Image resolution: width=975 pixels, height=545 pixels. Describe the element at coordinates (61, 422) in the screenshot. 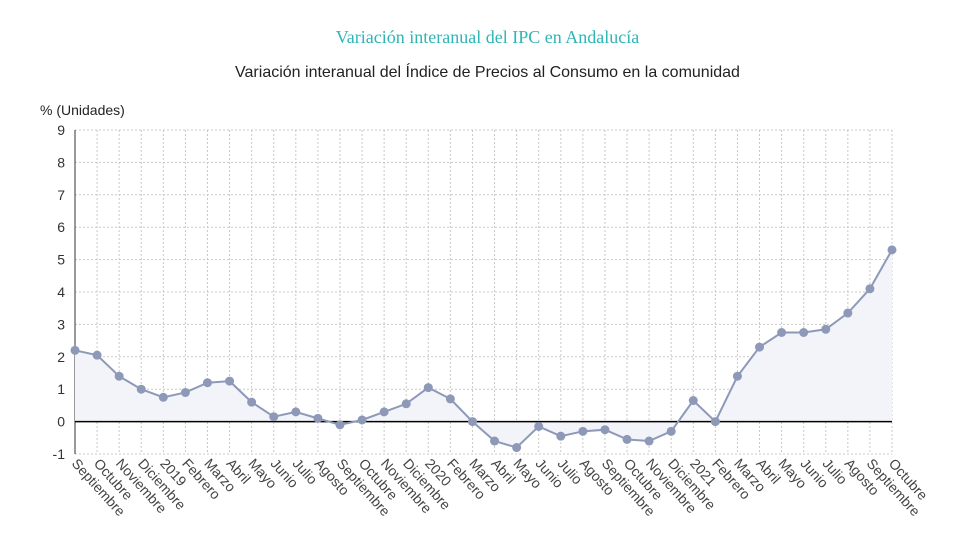

I see `y-tick-label: 0` at that location.